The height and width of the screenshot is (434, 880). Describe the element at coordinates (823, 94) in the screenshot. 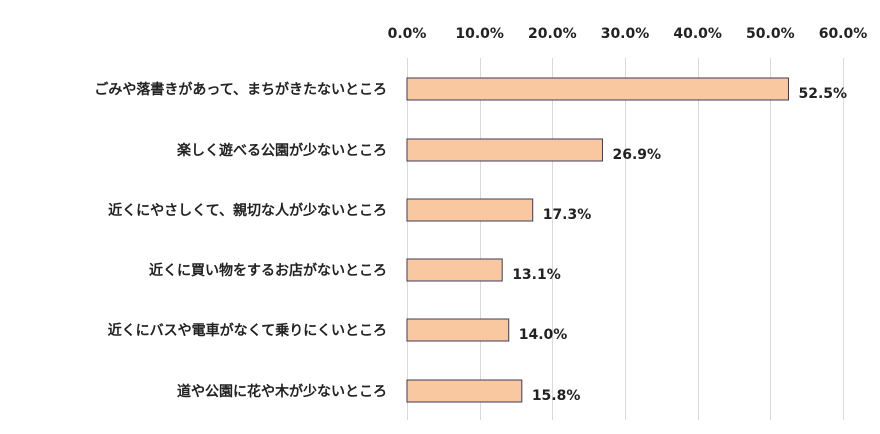

I see `data-label: 52.5%` at that location.